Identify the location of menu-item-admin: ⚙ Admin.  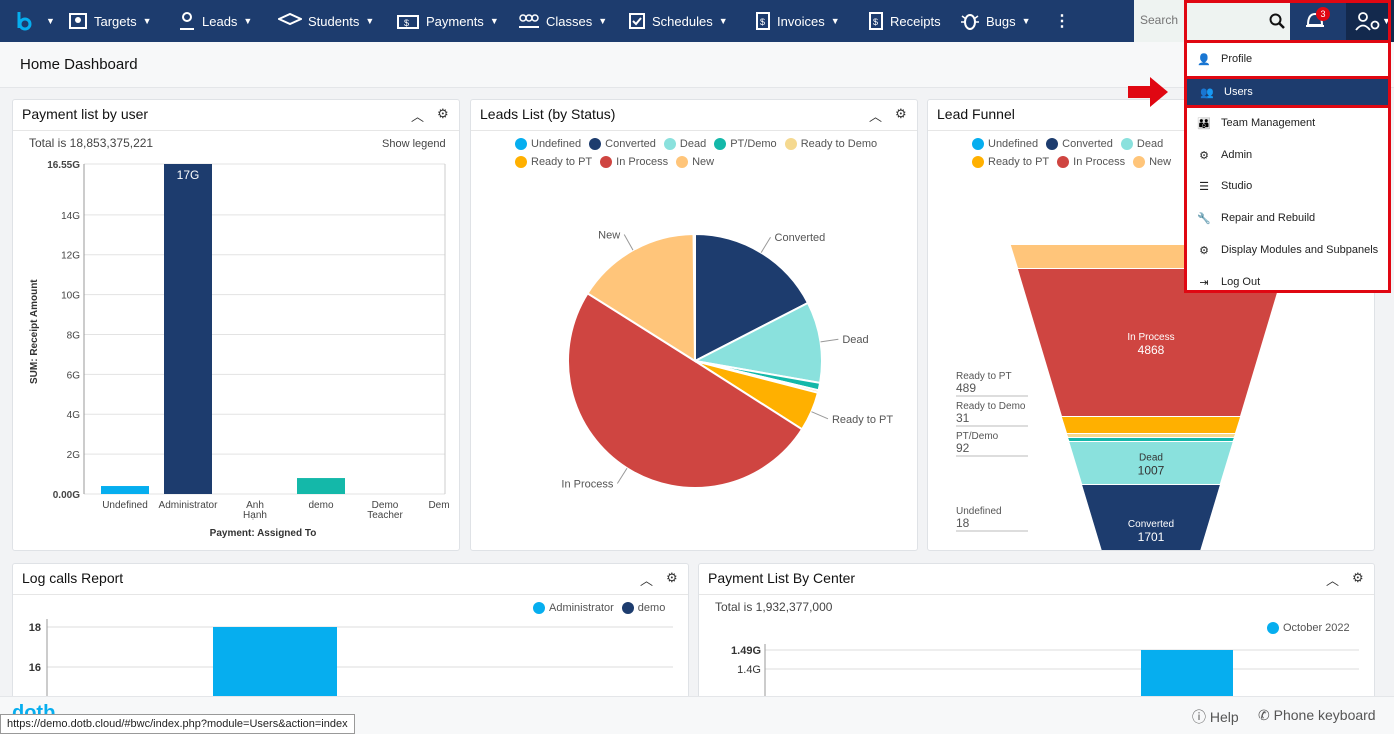
(1287, 155).